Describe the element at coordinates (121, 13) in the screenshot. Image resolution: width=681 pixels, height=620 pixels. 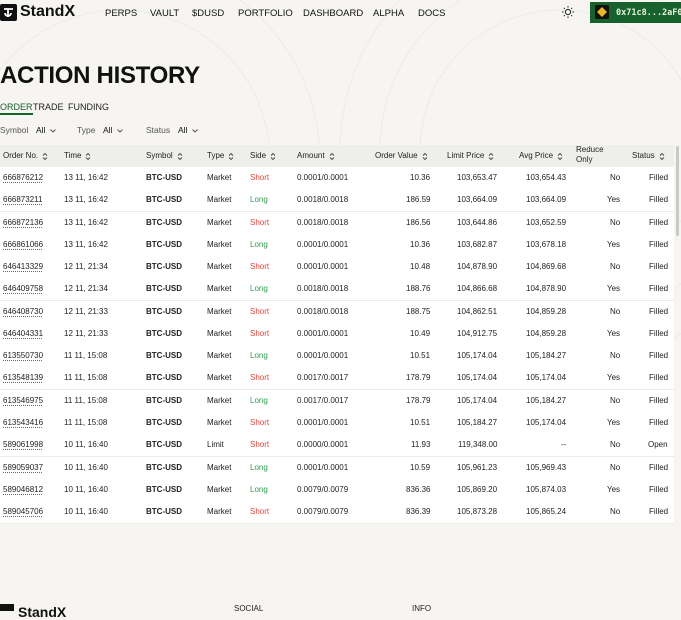
I see `nav-link: PERPS` at that location.